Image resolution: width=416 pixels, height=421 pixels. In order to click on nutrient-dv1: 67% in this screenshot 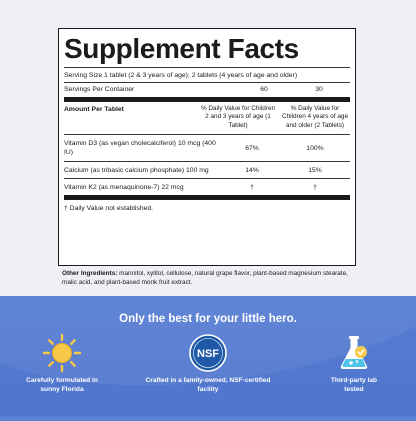, I will do `click(252, 148)`.